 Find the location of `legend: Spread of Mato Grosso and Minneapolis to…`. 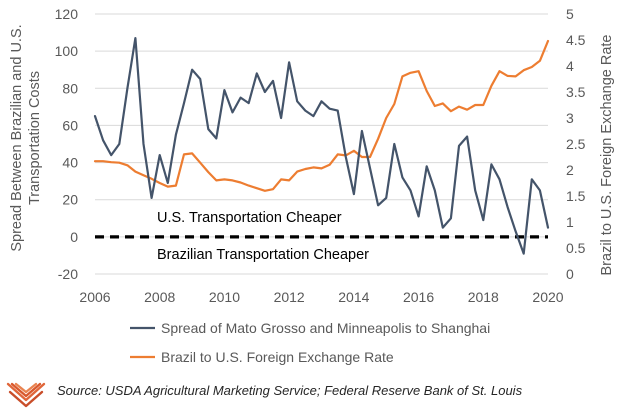

legend: Spread of Mato Grosso and Minneapolis to… is located at coordinates (310, 342).